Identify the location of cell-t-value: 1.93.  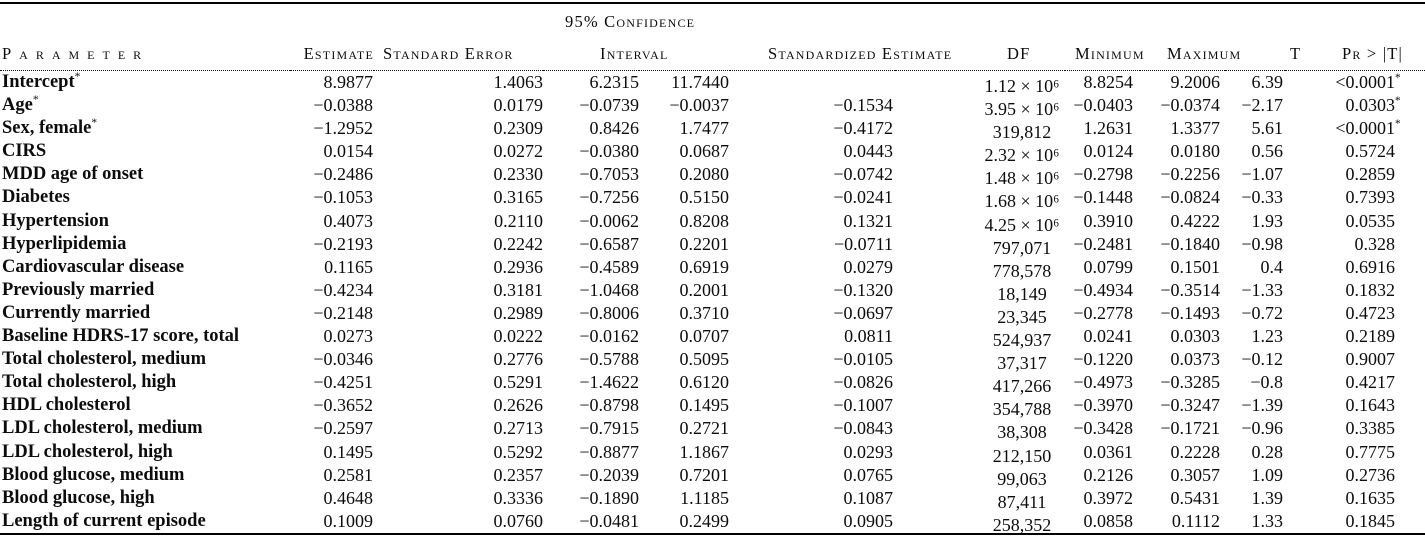
(1267, 220).